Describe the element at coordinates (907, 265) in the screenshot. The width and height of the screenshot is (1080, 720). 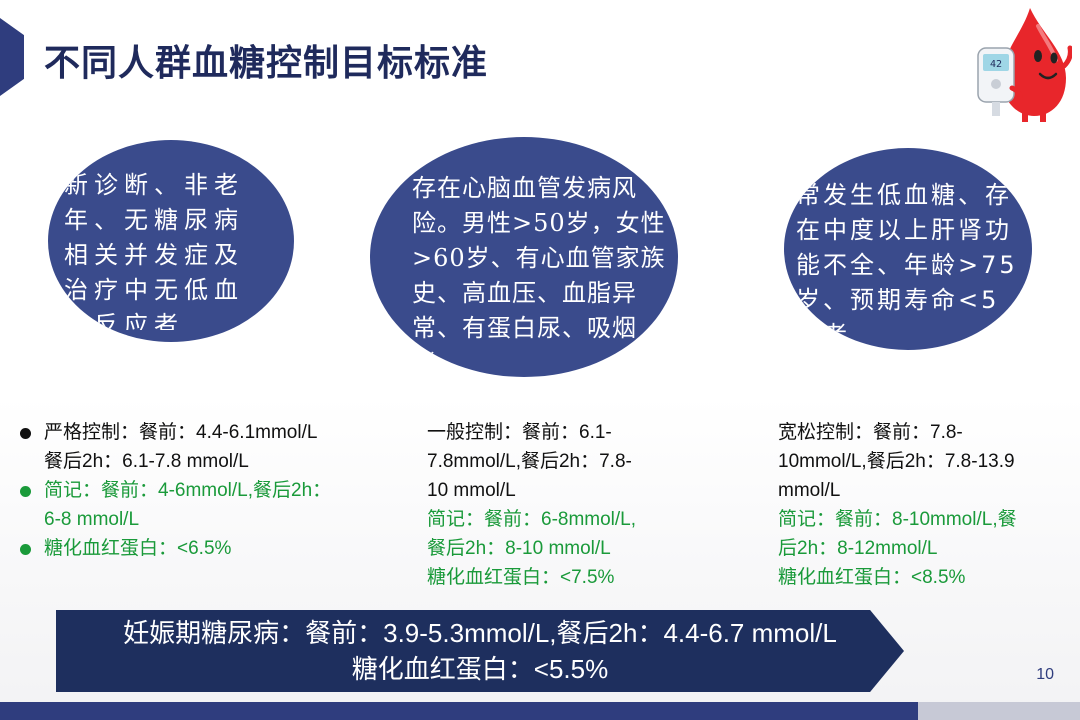
I see `criteria-bubble-relaxed-text: 常发生低血糖、存在中度以上肝肾功能不全、年龄>75岁、预期寿命<5年者` at that location.